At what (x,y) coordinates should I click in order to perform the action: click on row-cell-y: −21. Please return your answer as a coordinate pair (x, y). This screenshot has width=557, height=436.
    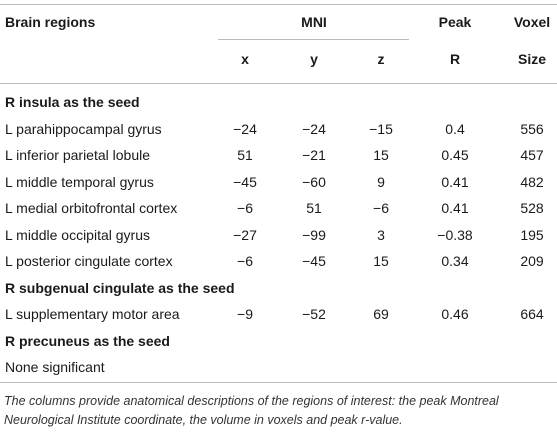
    Looking at the image, I should click on (314, 155).